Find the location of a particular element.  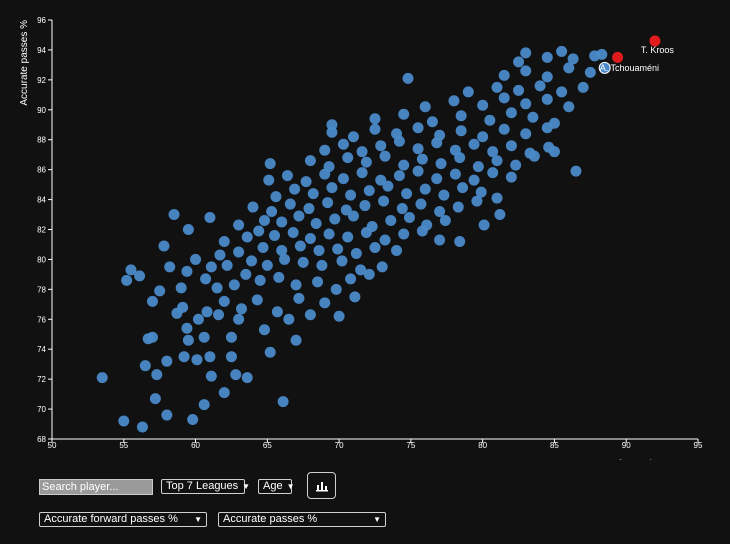

y-tick-label: 94 is located at coordinates (41, 50).